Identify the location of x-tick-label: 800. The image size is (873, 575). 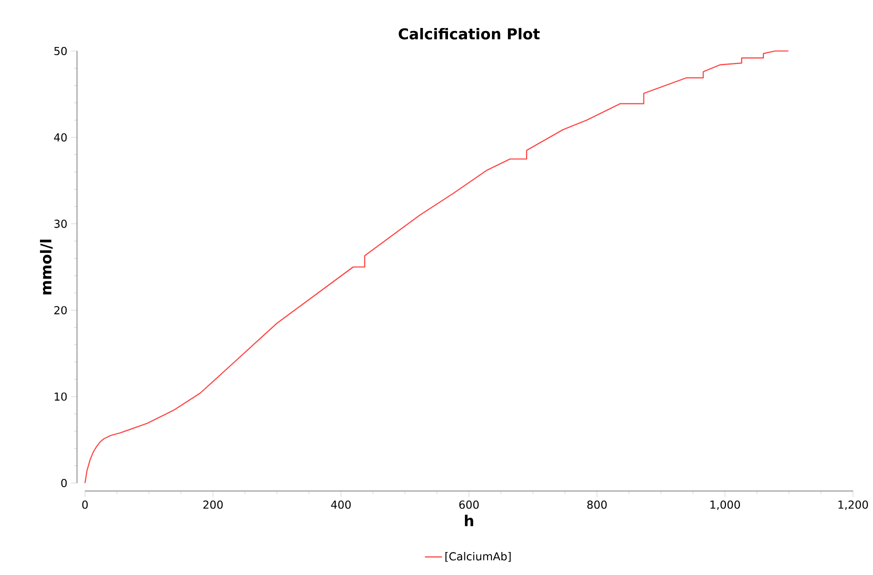
(597, 504).